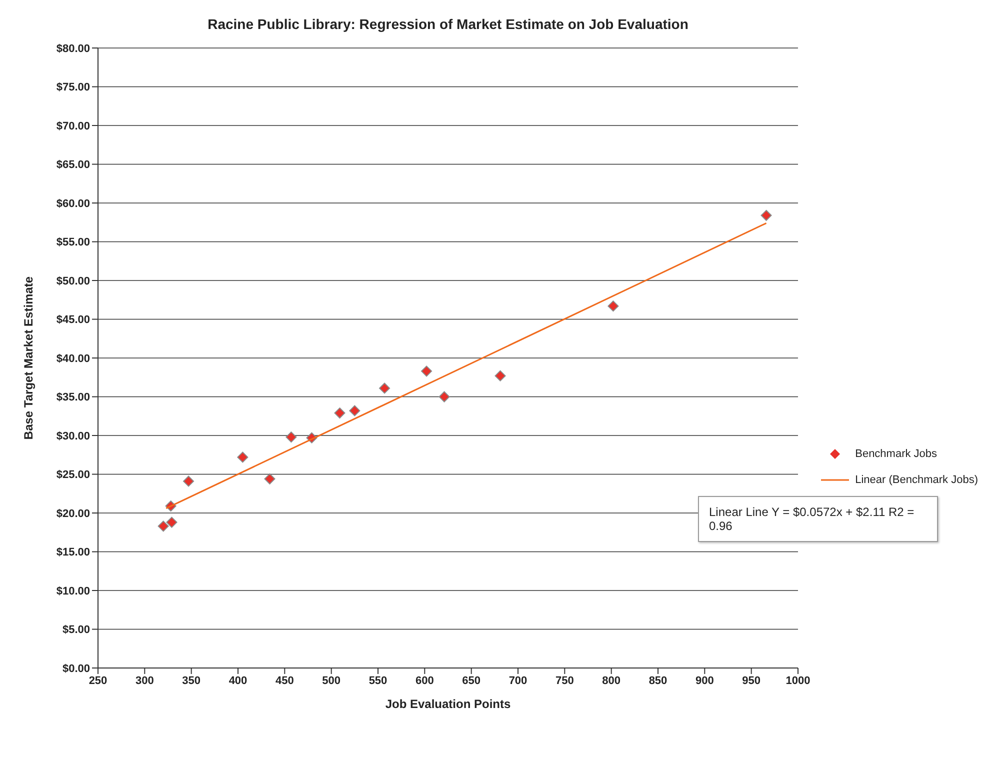 This screenshot has width=996, height=764. I want to click on x-tick-label: 750, so click(564, 680).